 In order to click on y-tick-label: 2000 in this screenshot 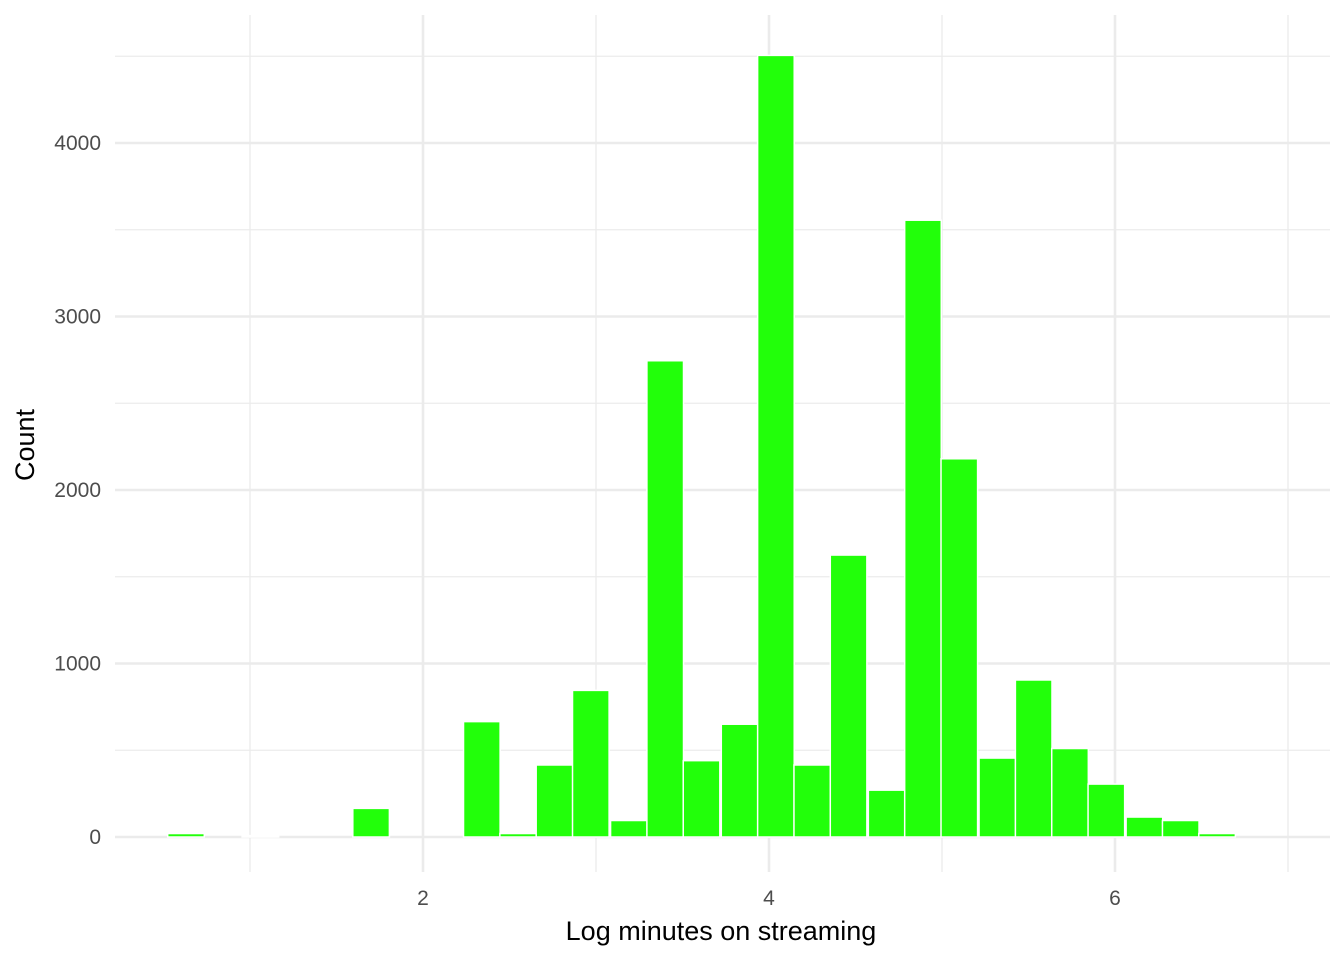, I will do `click(77, 490)`.